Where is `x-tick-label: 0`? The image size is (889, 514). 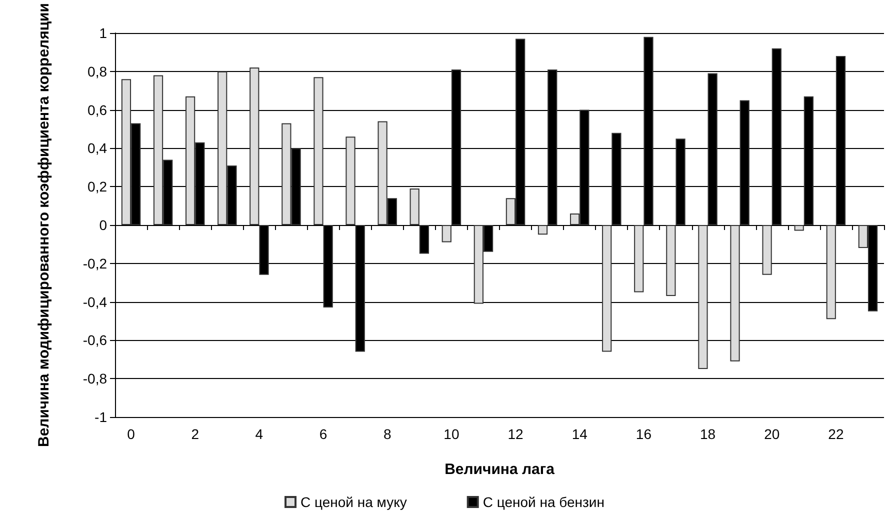 x-tick-label: 0 is located at coordinates (131, 434).